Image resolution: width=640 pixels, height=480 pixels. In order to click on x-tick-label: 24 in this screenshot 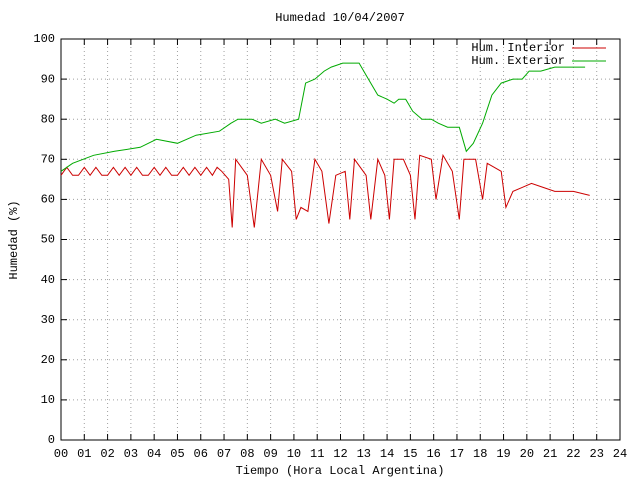, I will do `click(620, 454)`.